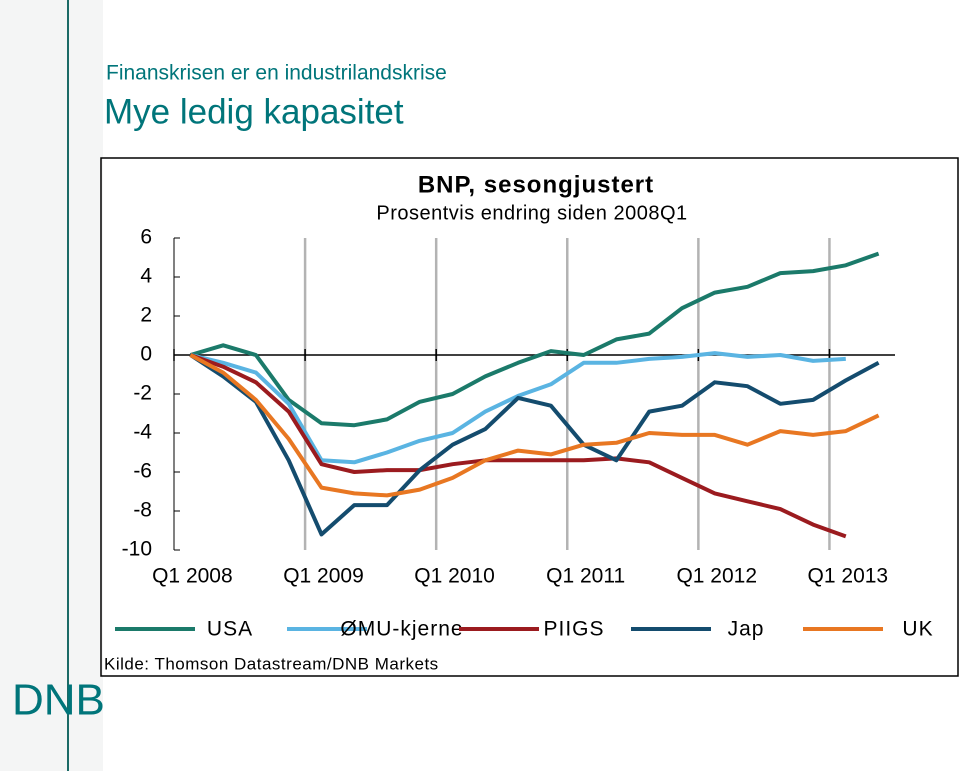 The height and width of the screenshot is (771, 959). I want to click on y-tick-label: 4, so click(146, 276).